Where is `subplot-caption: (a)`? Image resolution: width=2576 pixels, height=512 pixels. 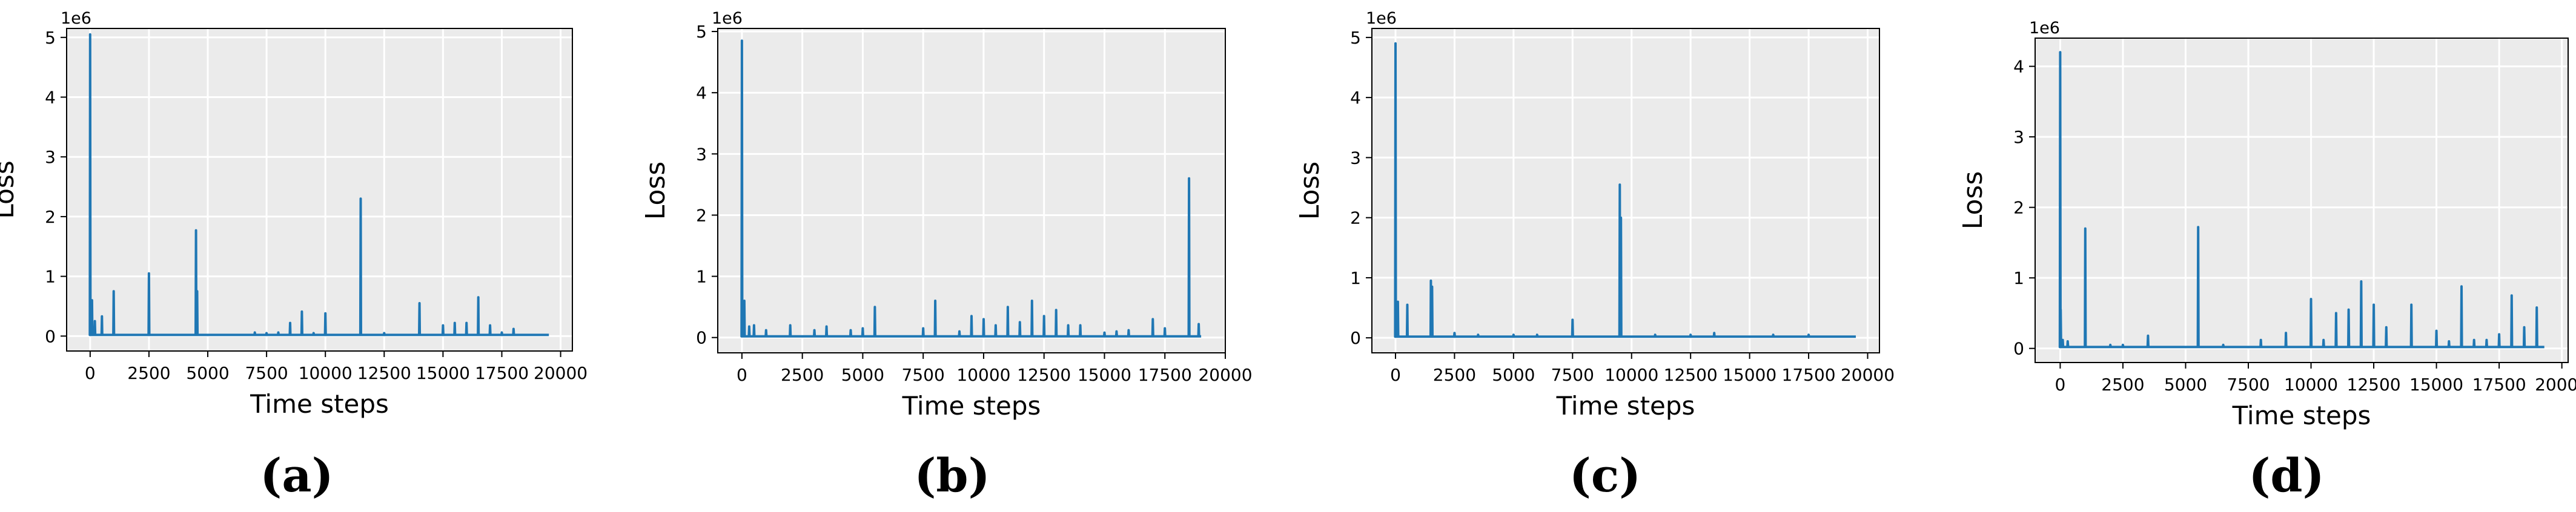
subplot-caption: (a) is located at coordinates (296, 475).